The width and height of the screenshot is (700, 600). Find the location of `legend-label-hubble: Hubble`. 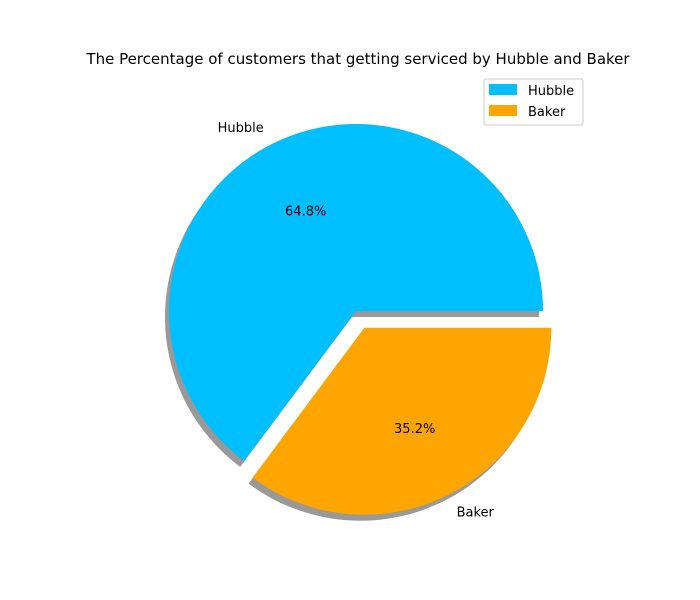

legend-label-hubble: Hubble is located at coordinates (551, 91).